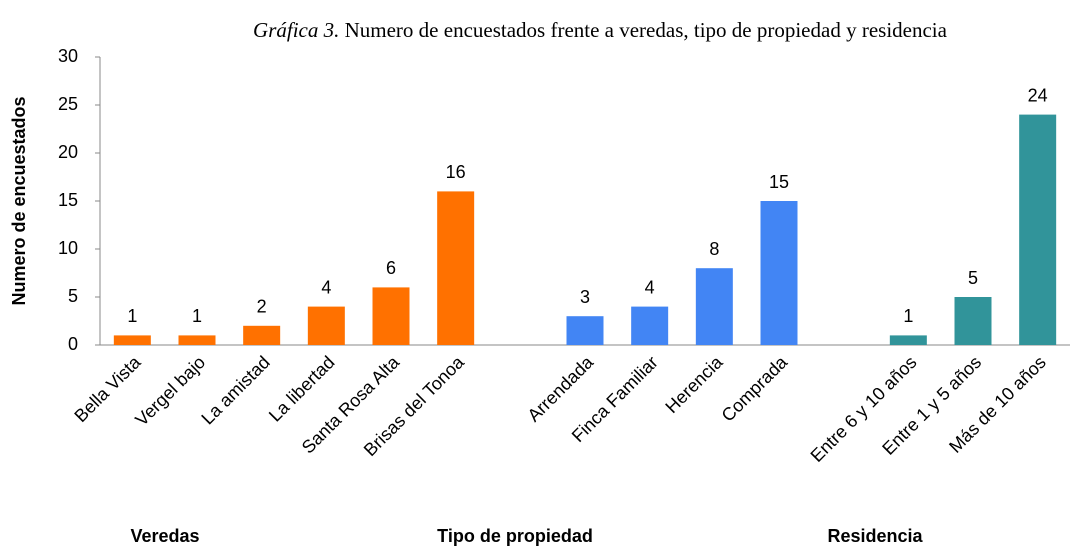 This screenshot has height=548, width=1070. Describe the element at coordinates (296, 30) in the screenshot. I see `title-label: Gráfica 3.` at that location.